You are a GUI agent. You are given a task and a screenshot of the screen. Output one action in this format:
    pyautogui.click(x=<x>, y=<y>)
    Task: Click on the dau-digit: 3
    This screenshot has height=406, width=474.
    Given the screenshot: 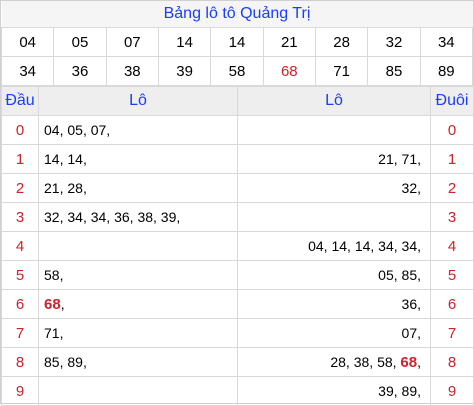 What is the action you would take?
    pyautogui.click(x=20, y=217)
    